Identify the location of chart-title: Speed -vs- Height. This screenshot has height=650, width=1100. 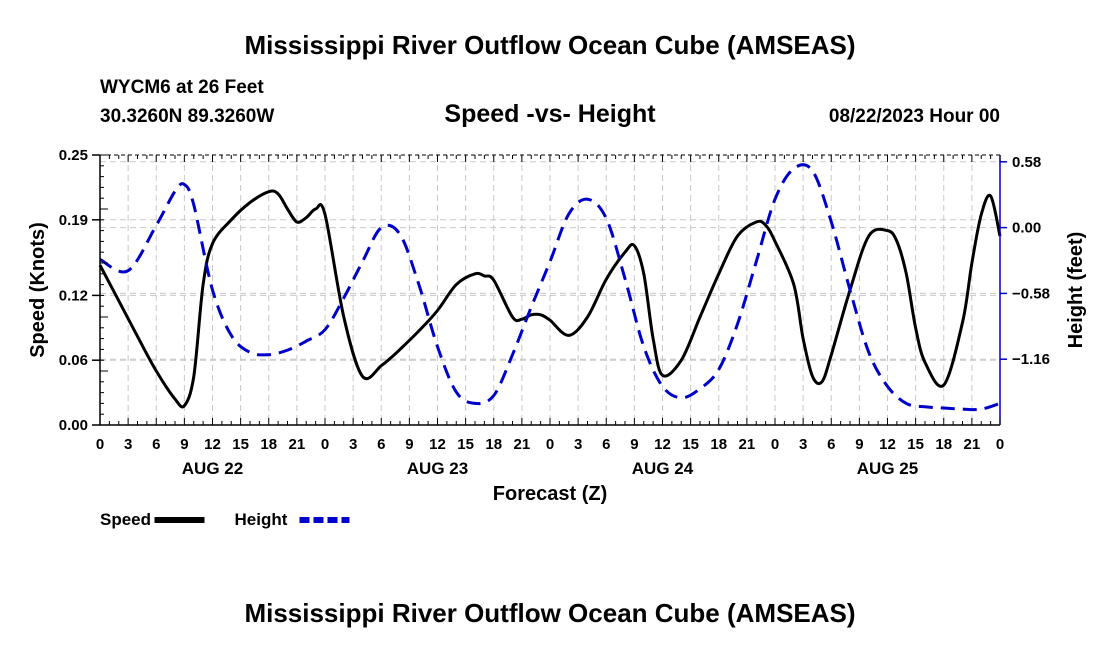
(550, 114).